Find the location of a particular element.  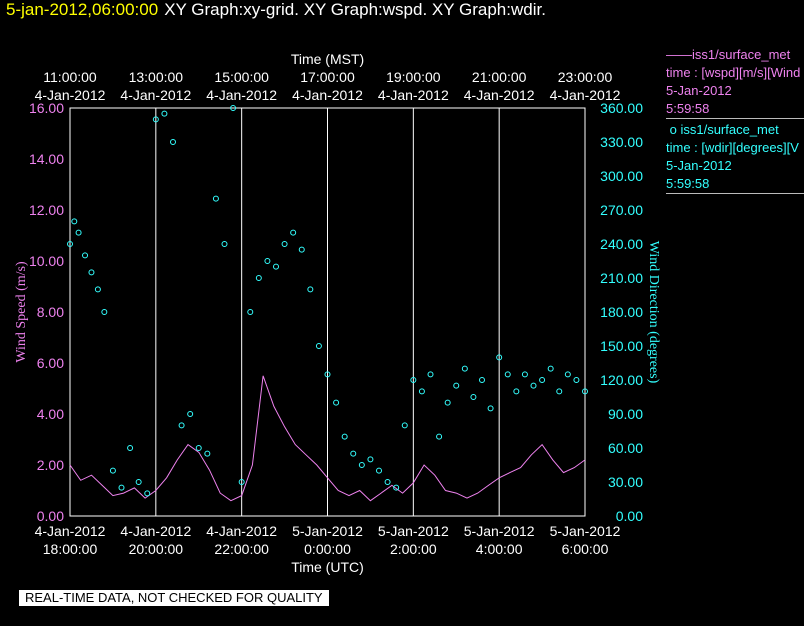

right-tick-label: 300.00 is located at coordinates (621, 176).